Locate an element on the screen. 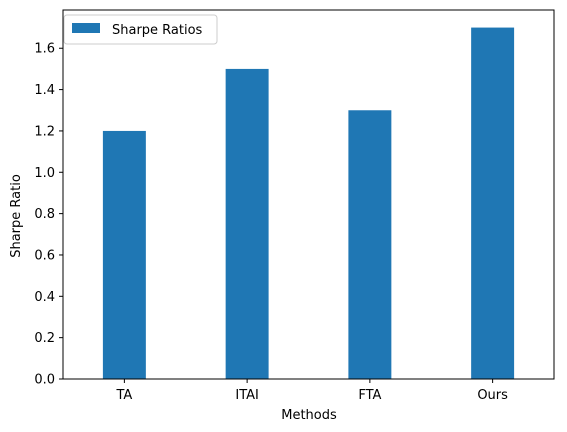 This screenshot has width=567, height=432. y-axis-ticks: 0.0 0.2 0.4 0.6 0.8 1.0 1.2 1.4 1.6 is located at coordinates (48, 215).